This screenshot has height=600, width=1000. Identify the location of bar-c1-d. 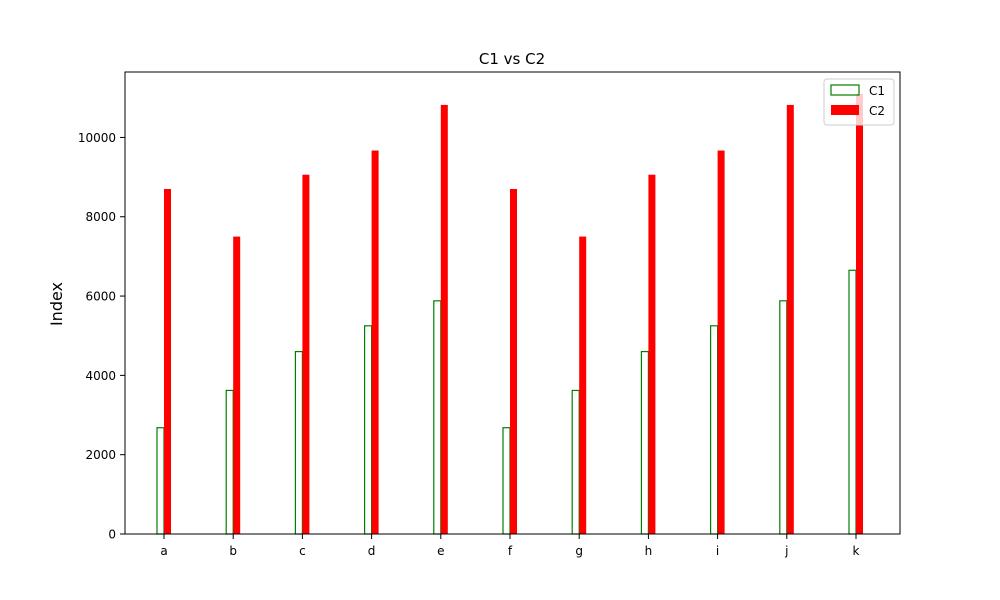
(368, 430).